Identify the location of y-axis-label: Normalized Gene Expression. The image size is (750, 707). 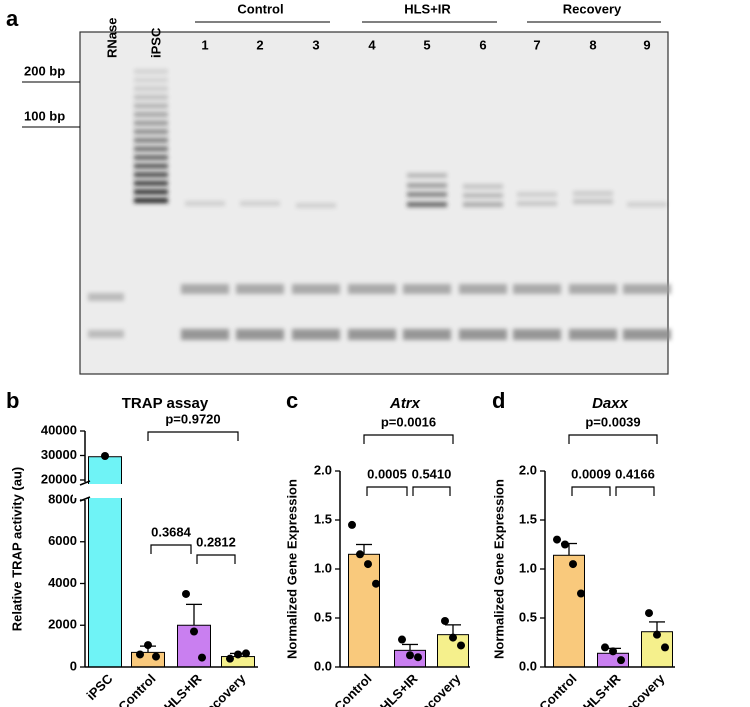
(291, 569).